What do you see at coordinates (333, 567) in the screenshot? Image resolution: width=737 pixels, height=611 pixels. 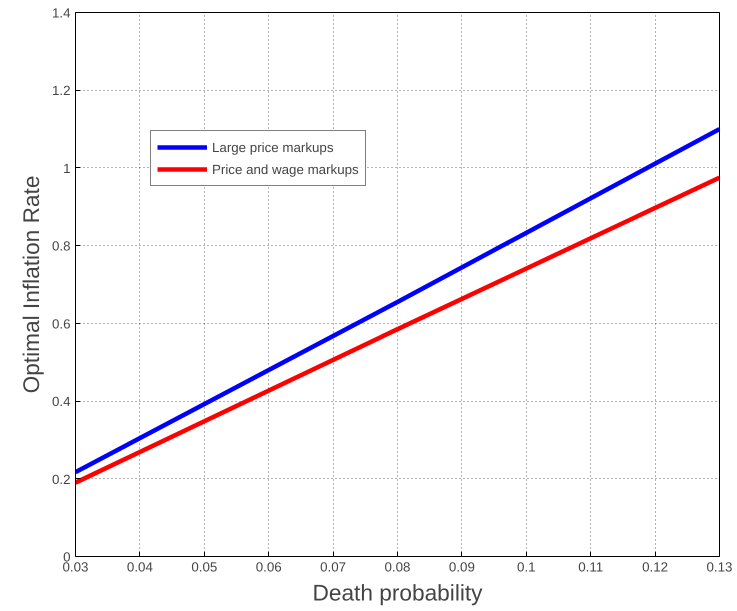 I see `x-tick-label: 0.07` at bounding box center [333, 567].